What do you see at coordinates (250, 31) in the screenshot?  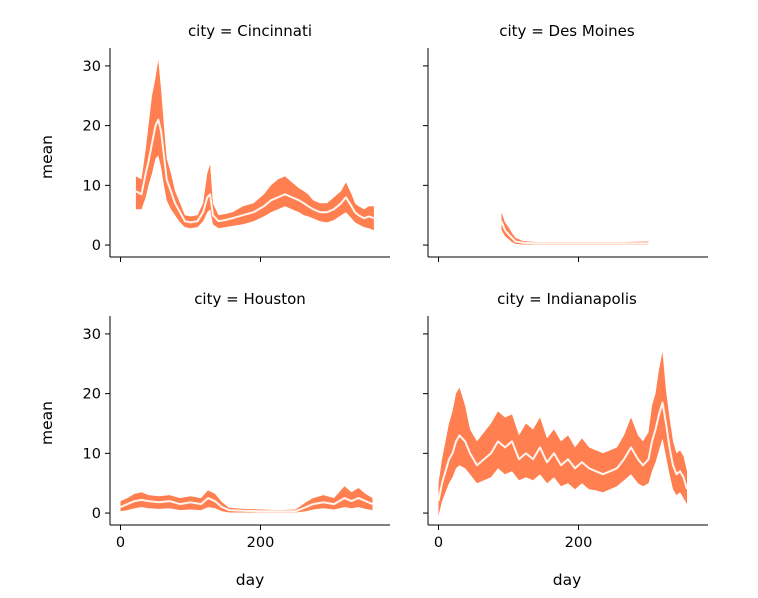 I see `panel-title-cincinnati: city = Cincinnati` at bounding box center [250, 31].